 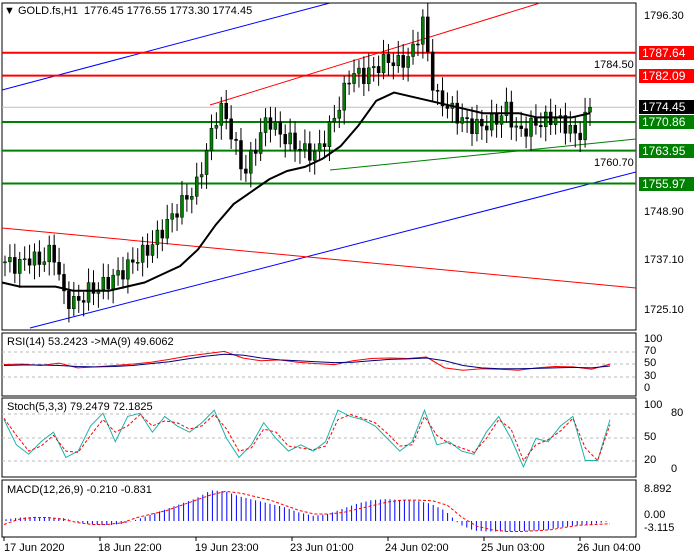 I want to click on level-price-tag: 1787.64, so click(x=666, y=52).